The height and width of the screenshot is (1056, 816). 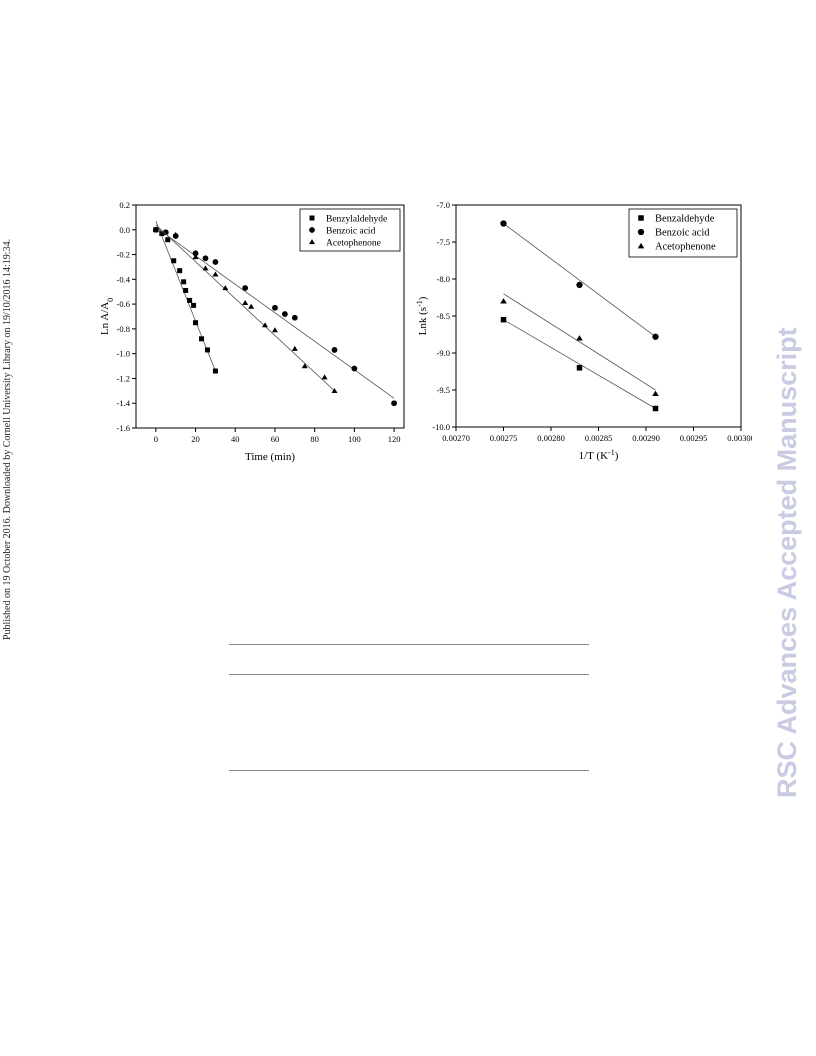 I want to click on y-tick-label: -0.2, so click(x=123, y=255).